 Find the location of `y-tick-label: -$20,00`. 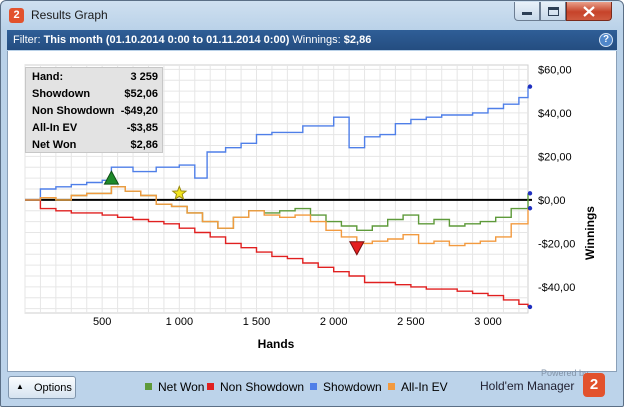

y-tick-label: -$20,00 is located at coordinates (556, 244).